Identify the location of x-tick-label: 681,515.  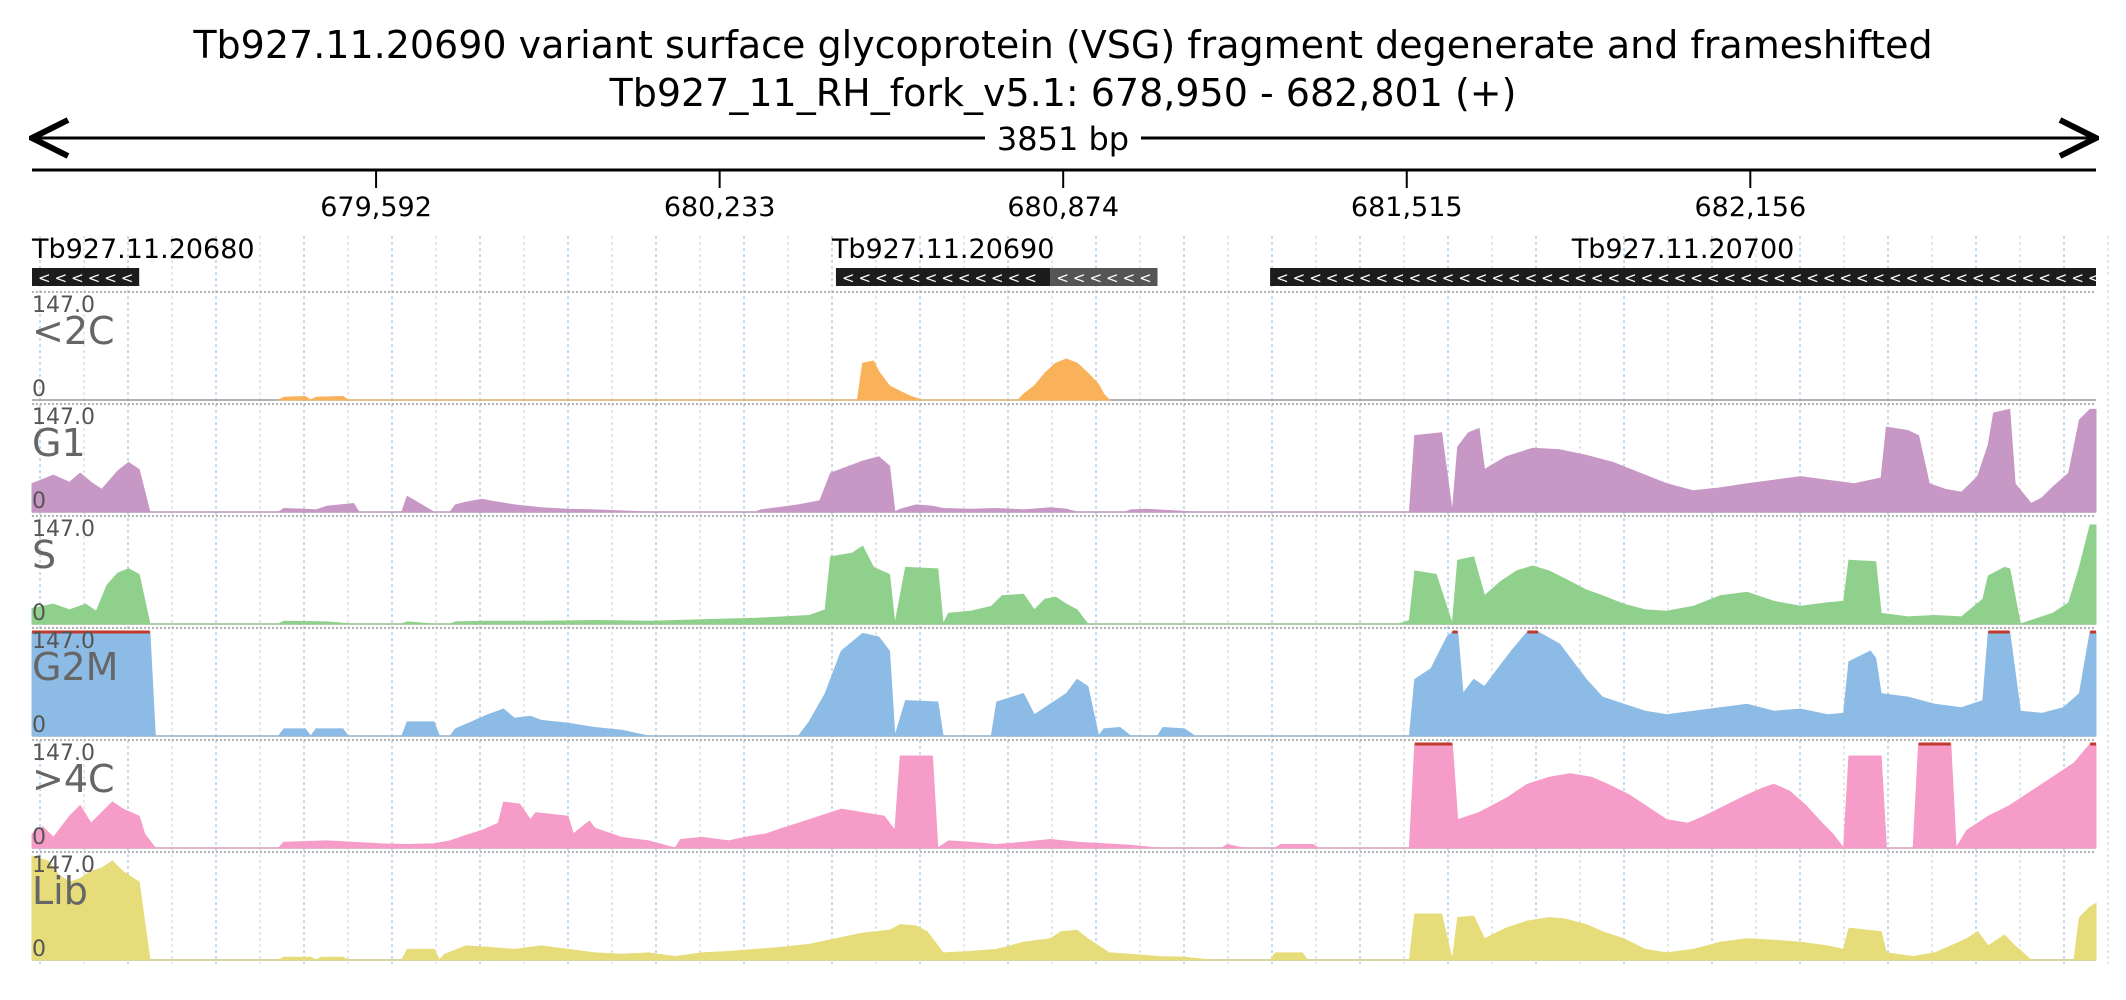
(1407, 207).